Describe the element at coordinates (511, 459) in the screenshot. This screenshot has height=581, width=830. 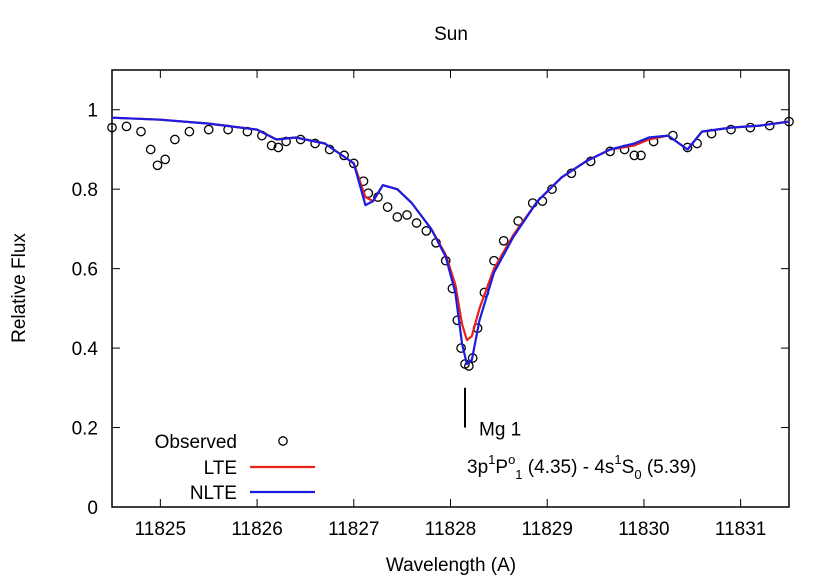
I see `transition-part: o` at that location.